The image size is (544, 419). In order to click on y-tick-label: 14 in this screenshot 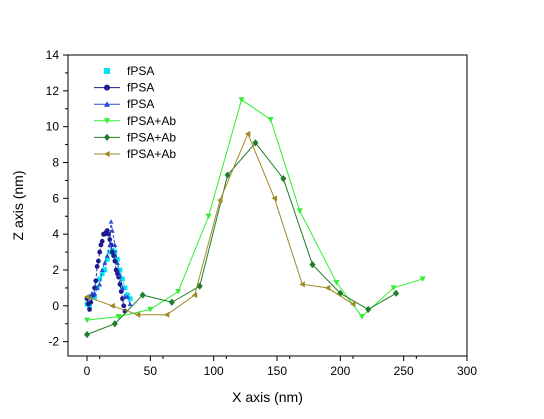, I will do `click(53, 55)`.